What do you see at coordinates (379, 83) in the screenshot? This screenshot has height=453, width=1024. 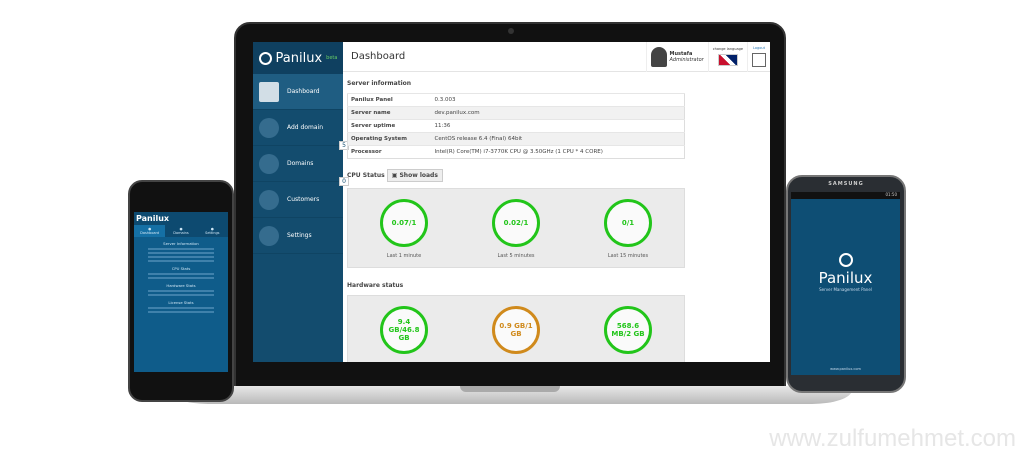 I see `server-info-title: Server information` at bounding box center [379, 83].